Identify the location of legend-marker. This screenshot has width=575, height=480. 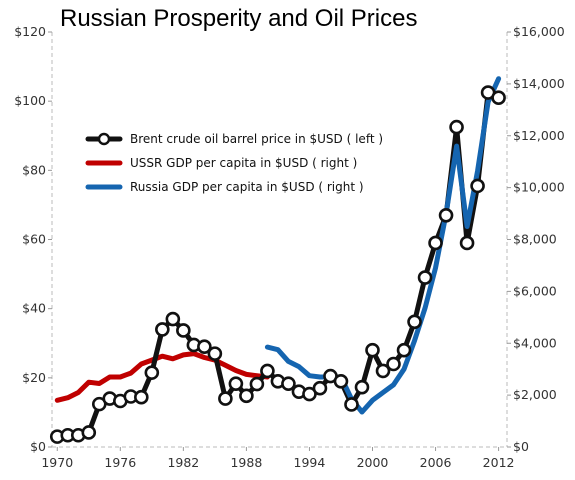
(104, 139).